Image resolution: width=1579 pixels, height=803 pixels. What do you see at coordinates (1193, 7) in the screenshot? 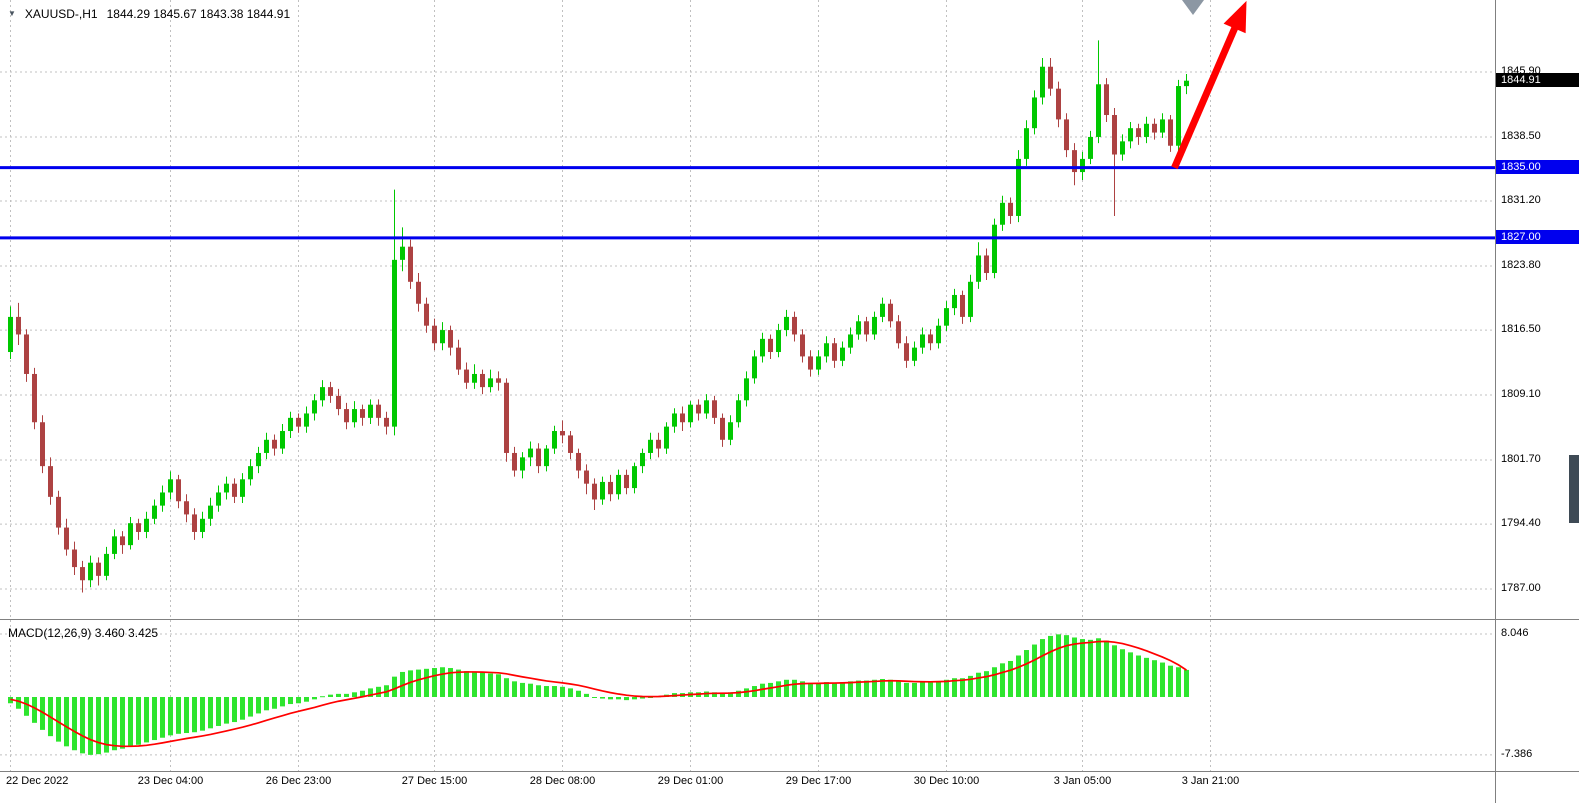
I see `pointer-triangle` at bounding box center [1193, 7].